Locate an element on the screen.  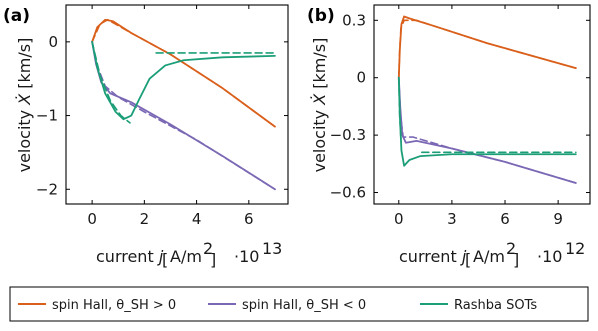
y-tick-label: 0.3 is located at coordinates (354, 20).